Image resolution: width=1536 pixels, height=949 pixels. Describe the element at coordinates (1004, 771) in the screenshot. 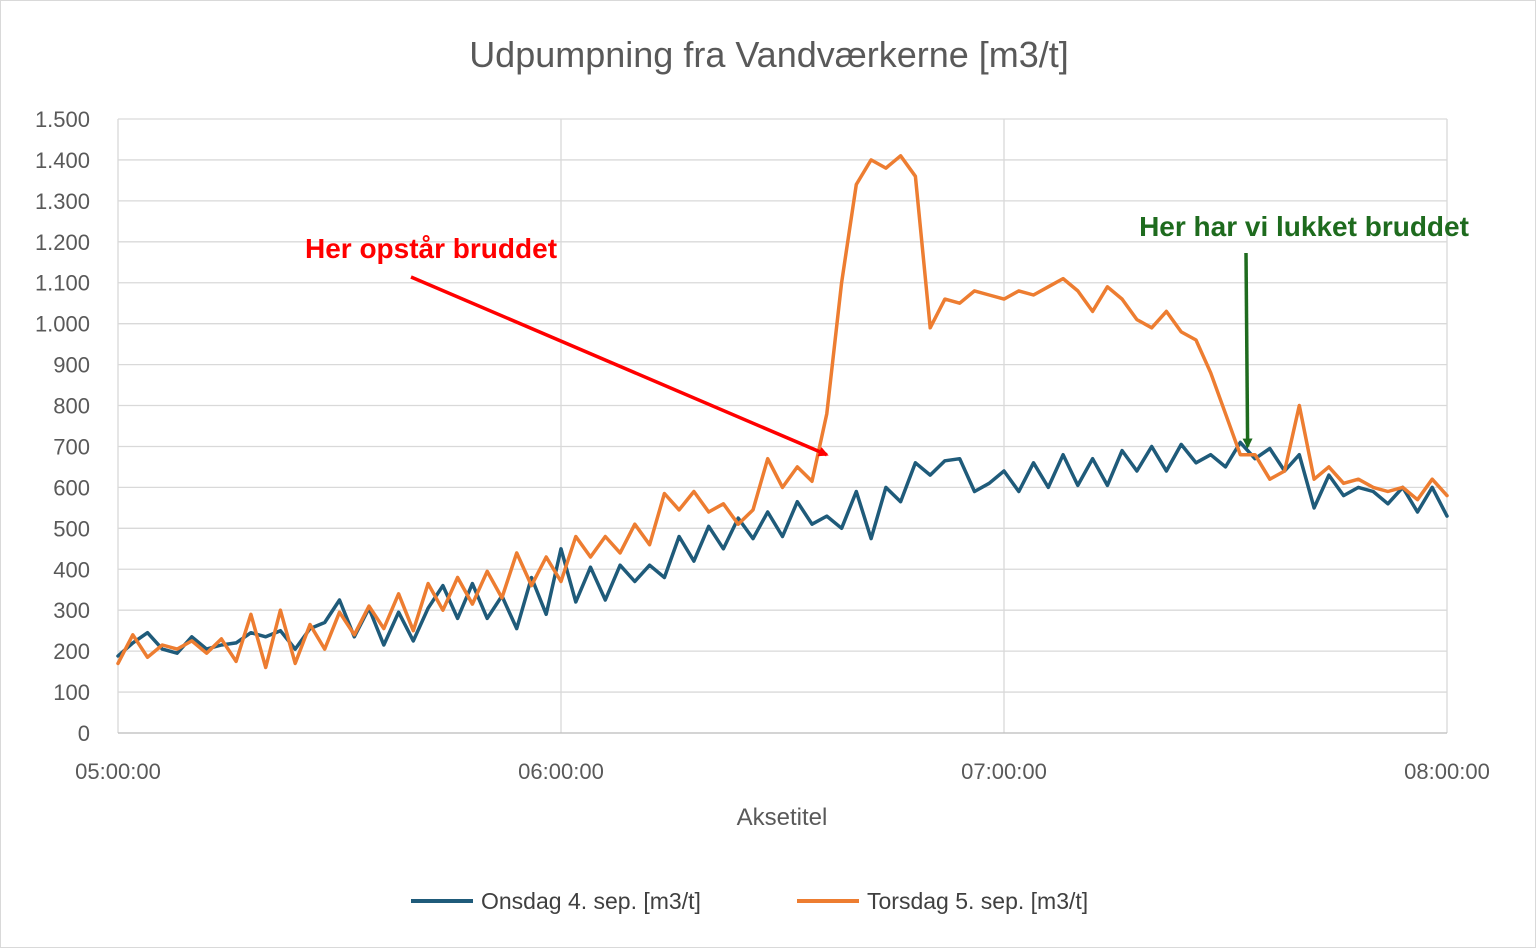

I see `x-tick-label: 07:00:00` at that location.